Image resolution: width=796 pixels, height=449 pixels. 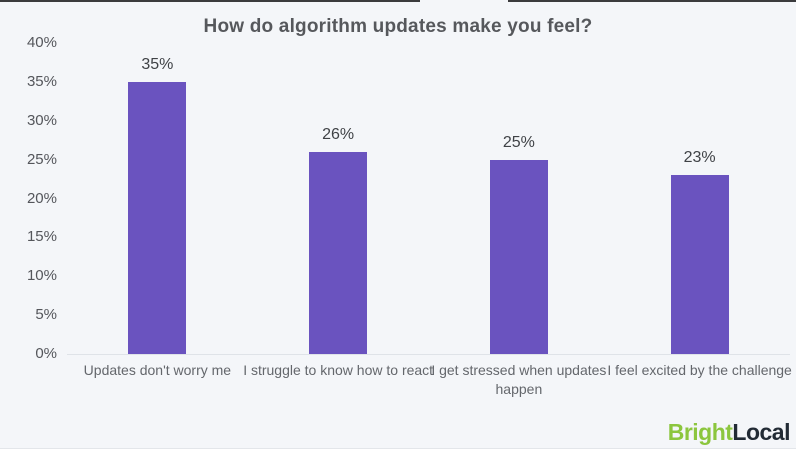 I want to click on brightlocal-logo: BrightLocal, so click(x=729, y=432).